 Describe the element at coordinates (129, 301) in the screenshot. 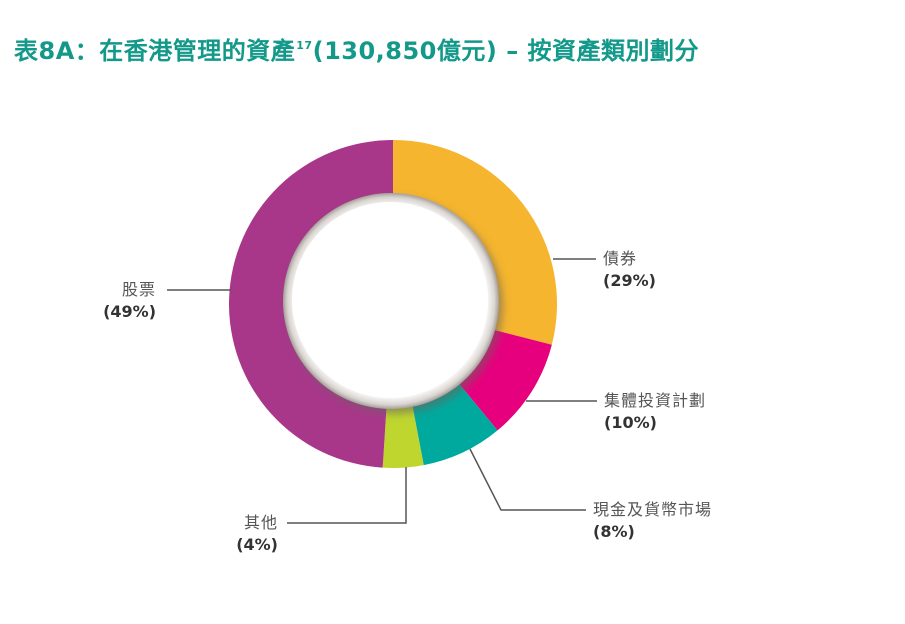

I see `label-equities: 股票 (49%)` at that location.